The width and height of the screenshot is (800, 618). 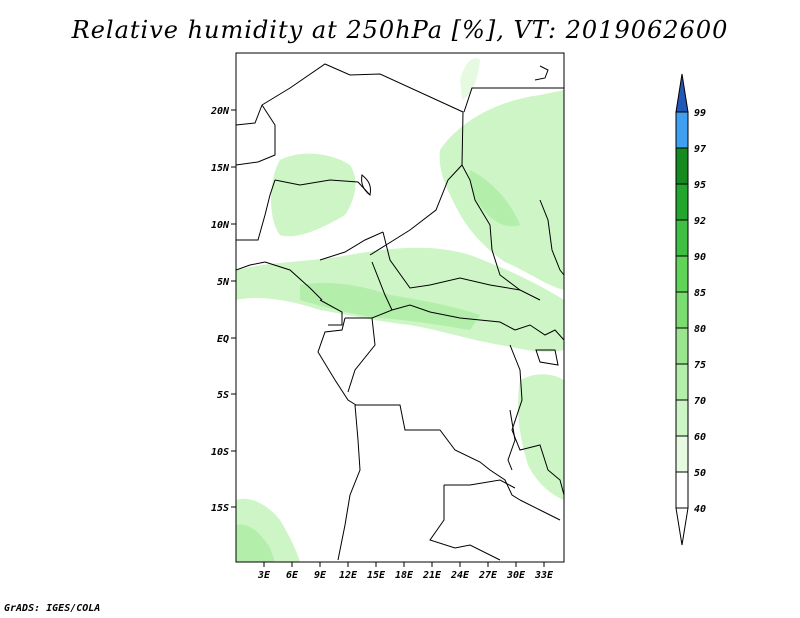 What do you see at coordinates (223, 339) in the screenshot?
I see `lat-label-eq: EQ` at bounding box center [223, 339].